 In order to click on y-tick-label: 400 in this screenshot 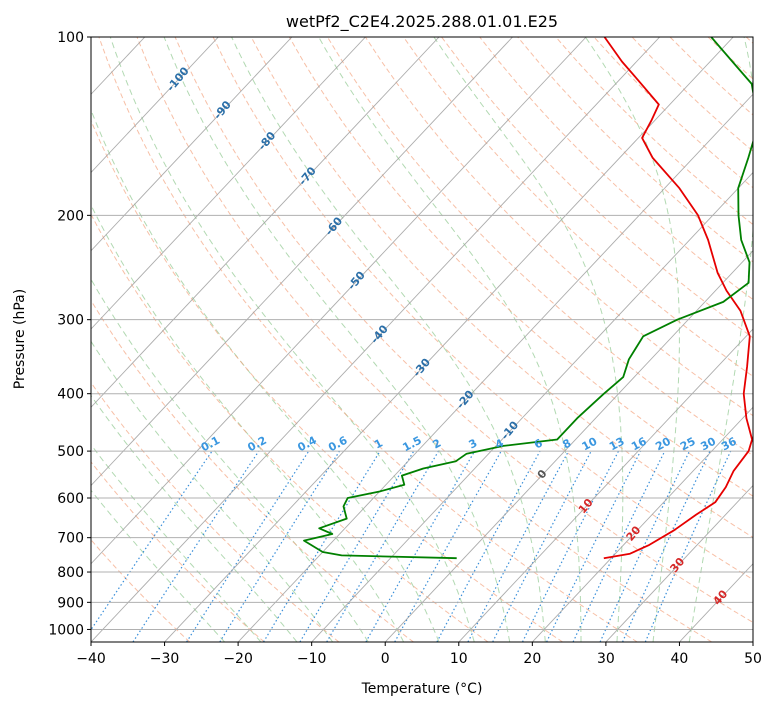, I will do `click(70, 395)`.